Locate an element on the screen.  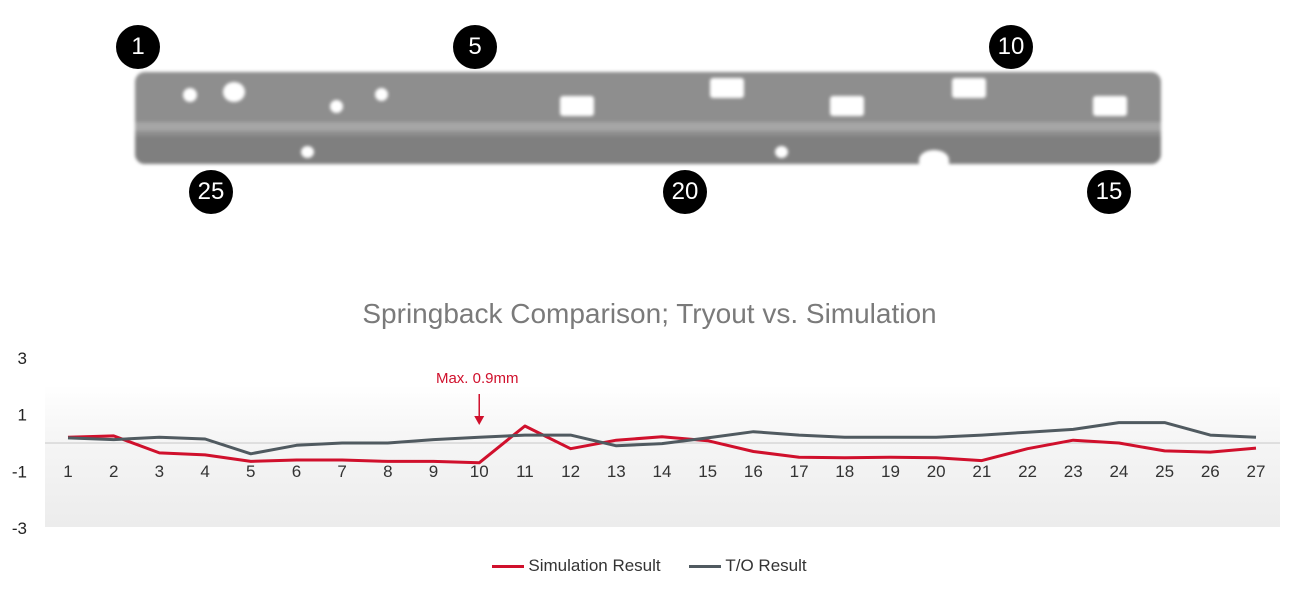
legend-label: Simulation Result is located at coordinates (594, 565).